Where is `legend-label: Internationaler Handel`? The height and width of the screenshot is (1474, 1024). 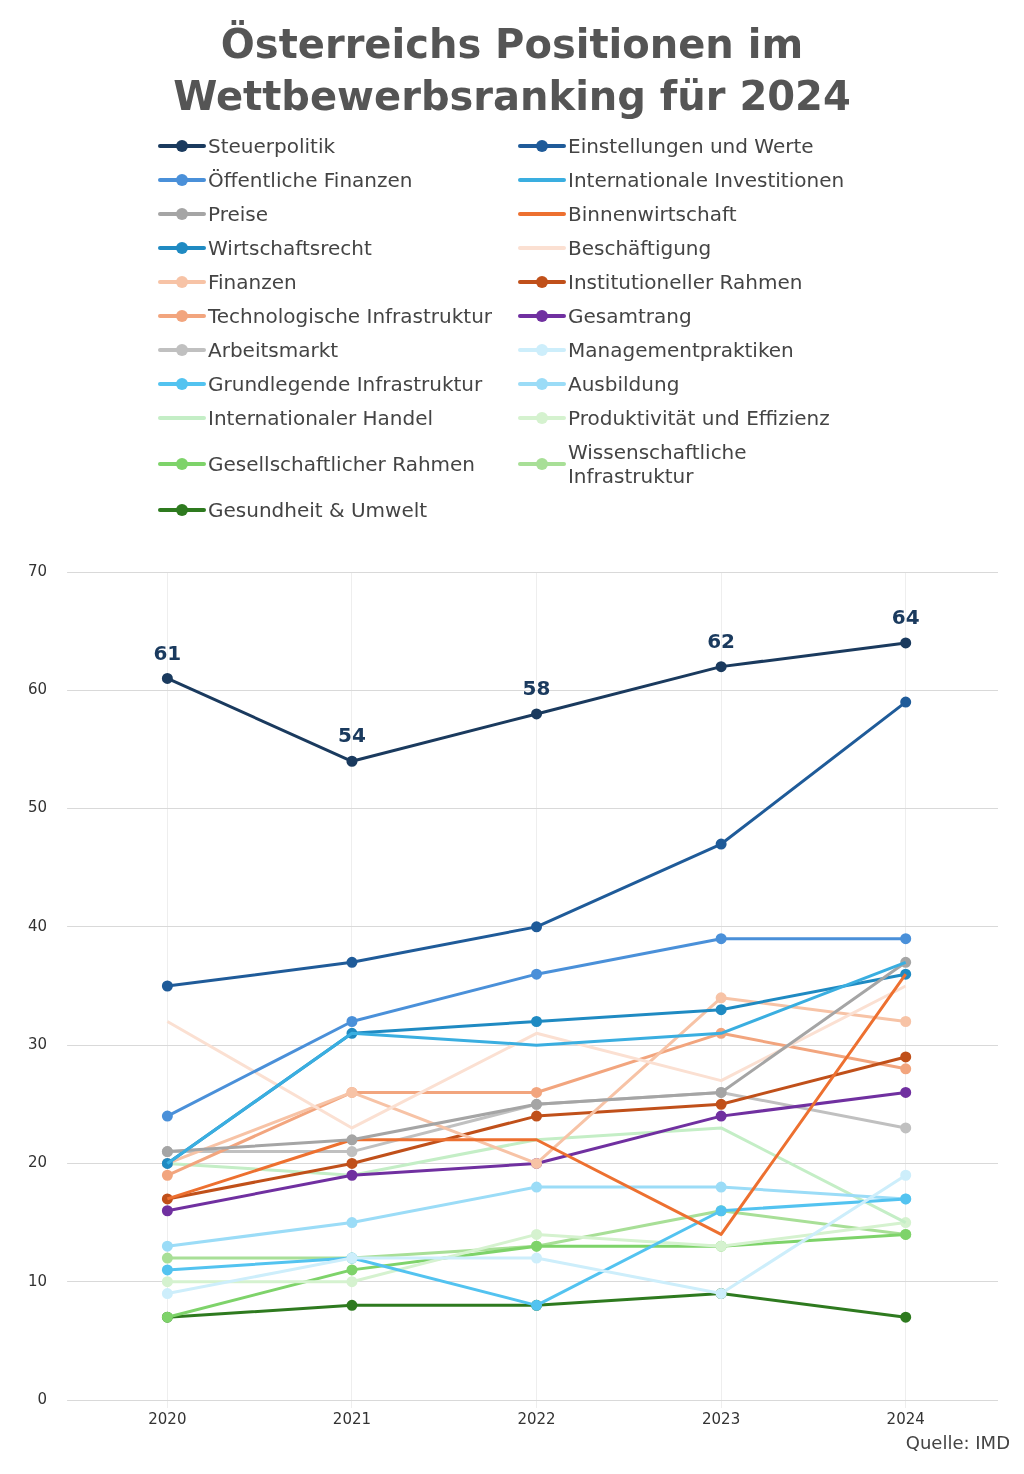 legend-label: Internationaler Handel is located at coordinates (321, 418).